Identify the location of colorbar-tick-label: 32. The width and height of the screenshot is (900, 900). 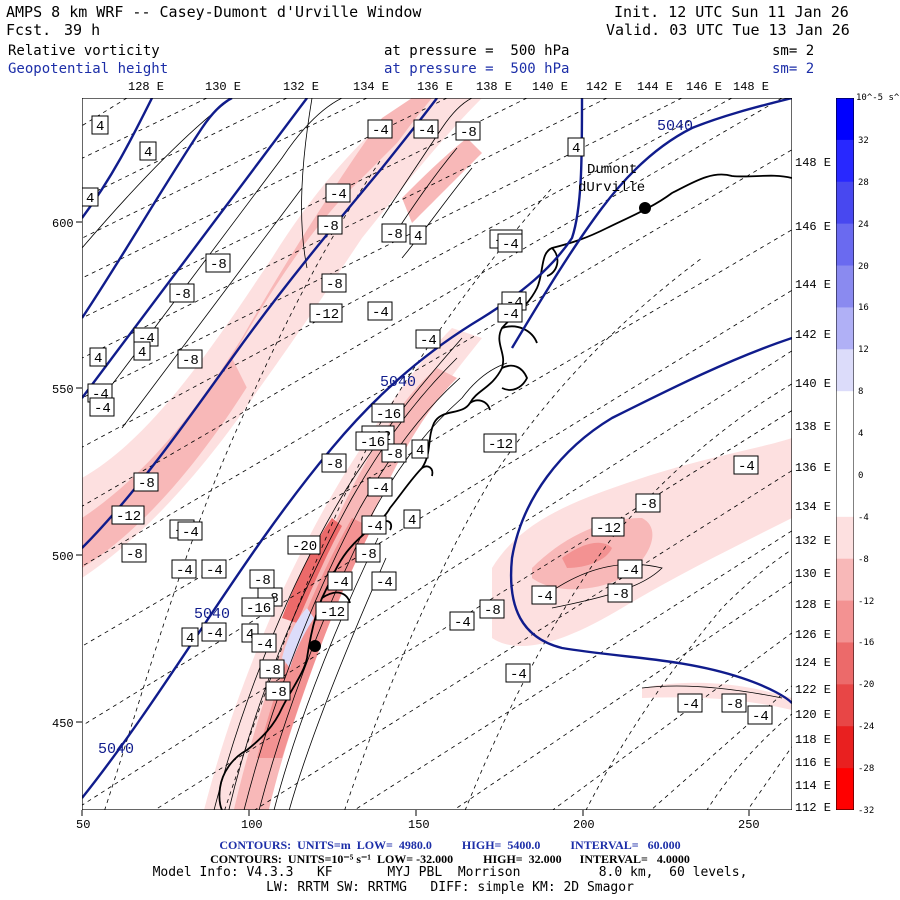
(863, 140).